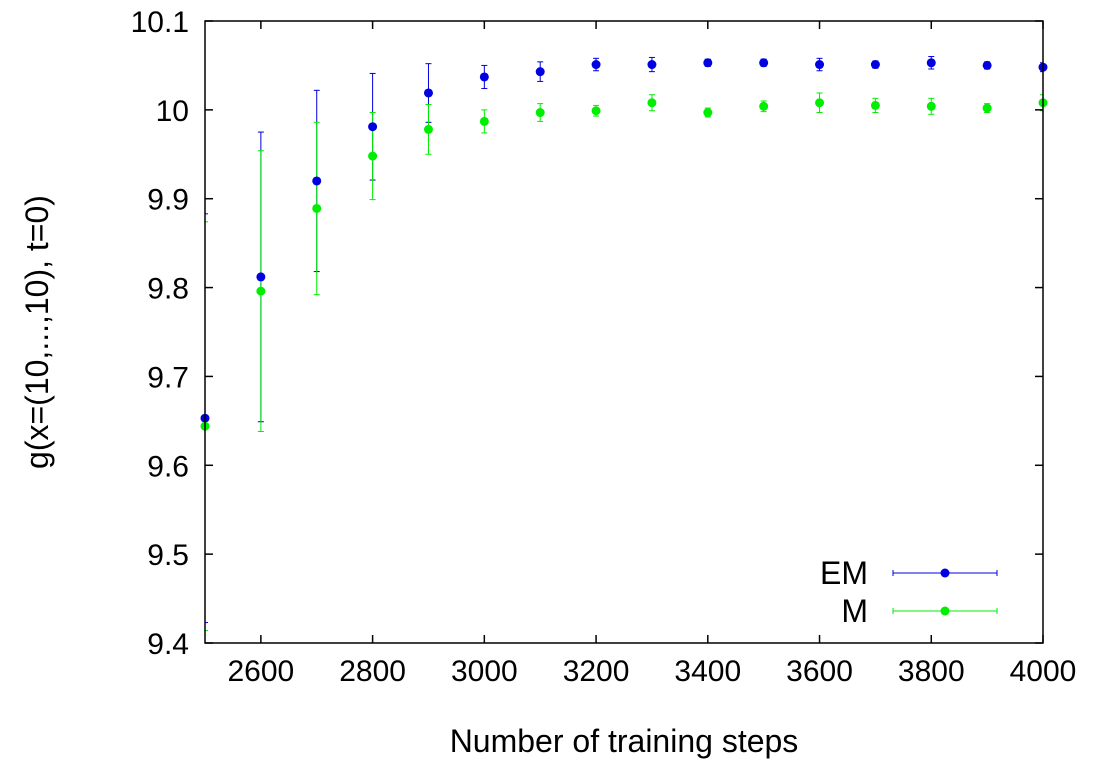 The height and width of the screenshot is (759, 1095). Describe the element at coordinates (168, 555) in the screenshot. I see `y-tick-label-1: 9.5` at that location.